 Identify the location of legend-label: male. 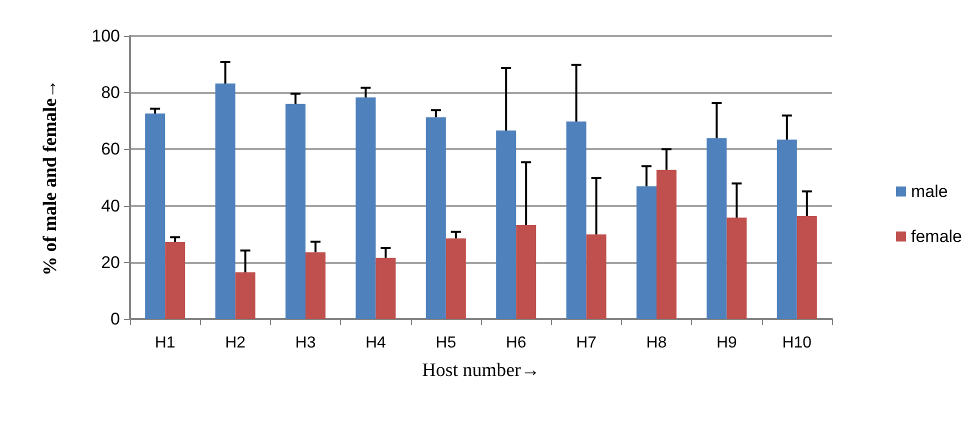
(929, 191).